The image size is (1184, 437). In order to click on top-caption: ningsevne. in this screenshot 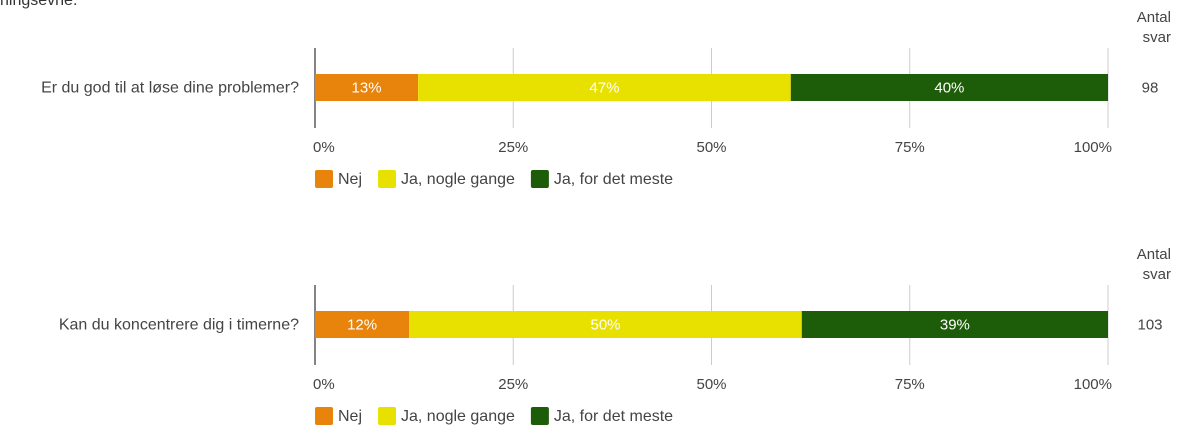, I will do `click(39, 4)`.